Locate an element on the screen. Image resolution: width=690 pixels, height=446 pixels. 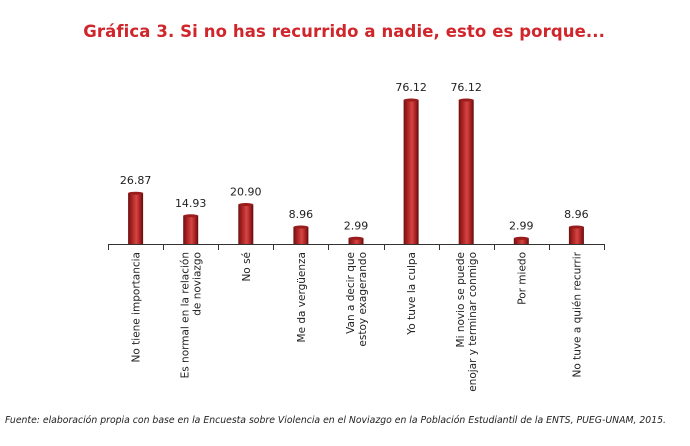
category-label: Yo tuve la culpa is located at coordinates (412, 294).